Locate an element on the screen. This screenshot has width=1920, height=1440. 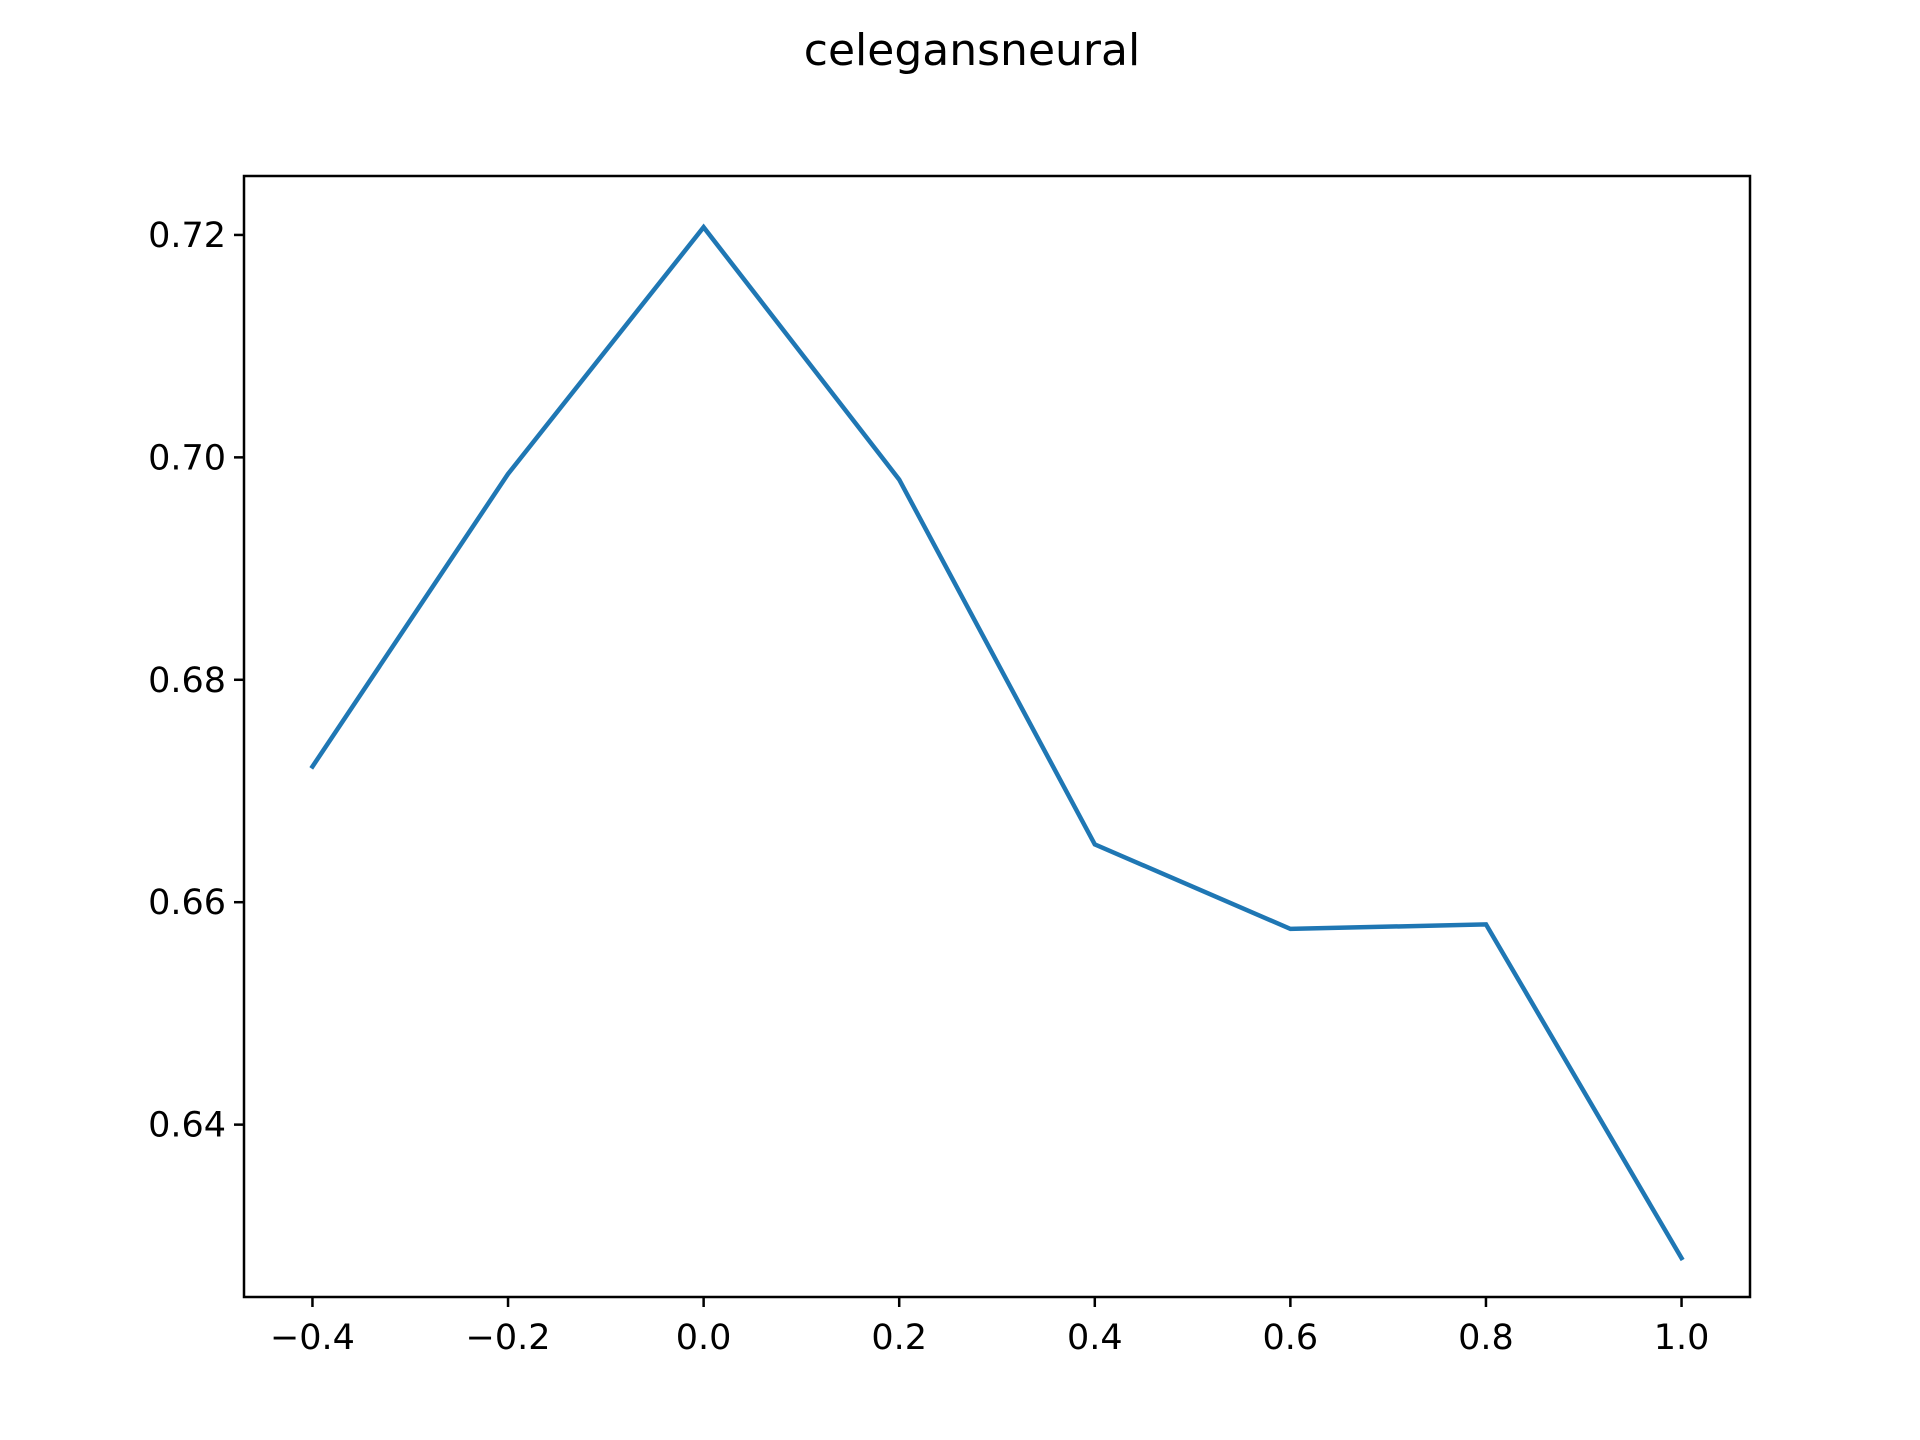
y-tick-label: 0.70 is located at coordinates (187, 458).